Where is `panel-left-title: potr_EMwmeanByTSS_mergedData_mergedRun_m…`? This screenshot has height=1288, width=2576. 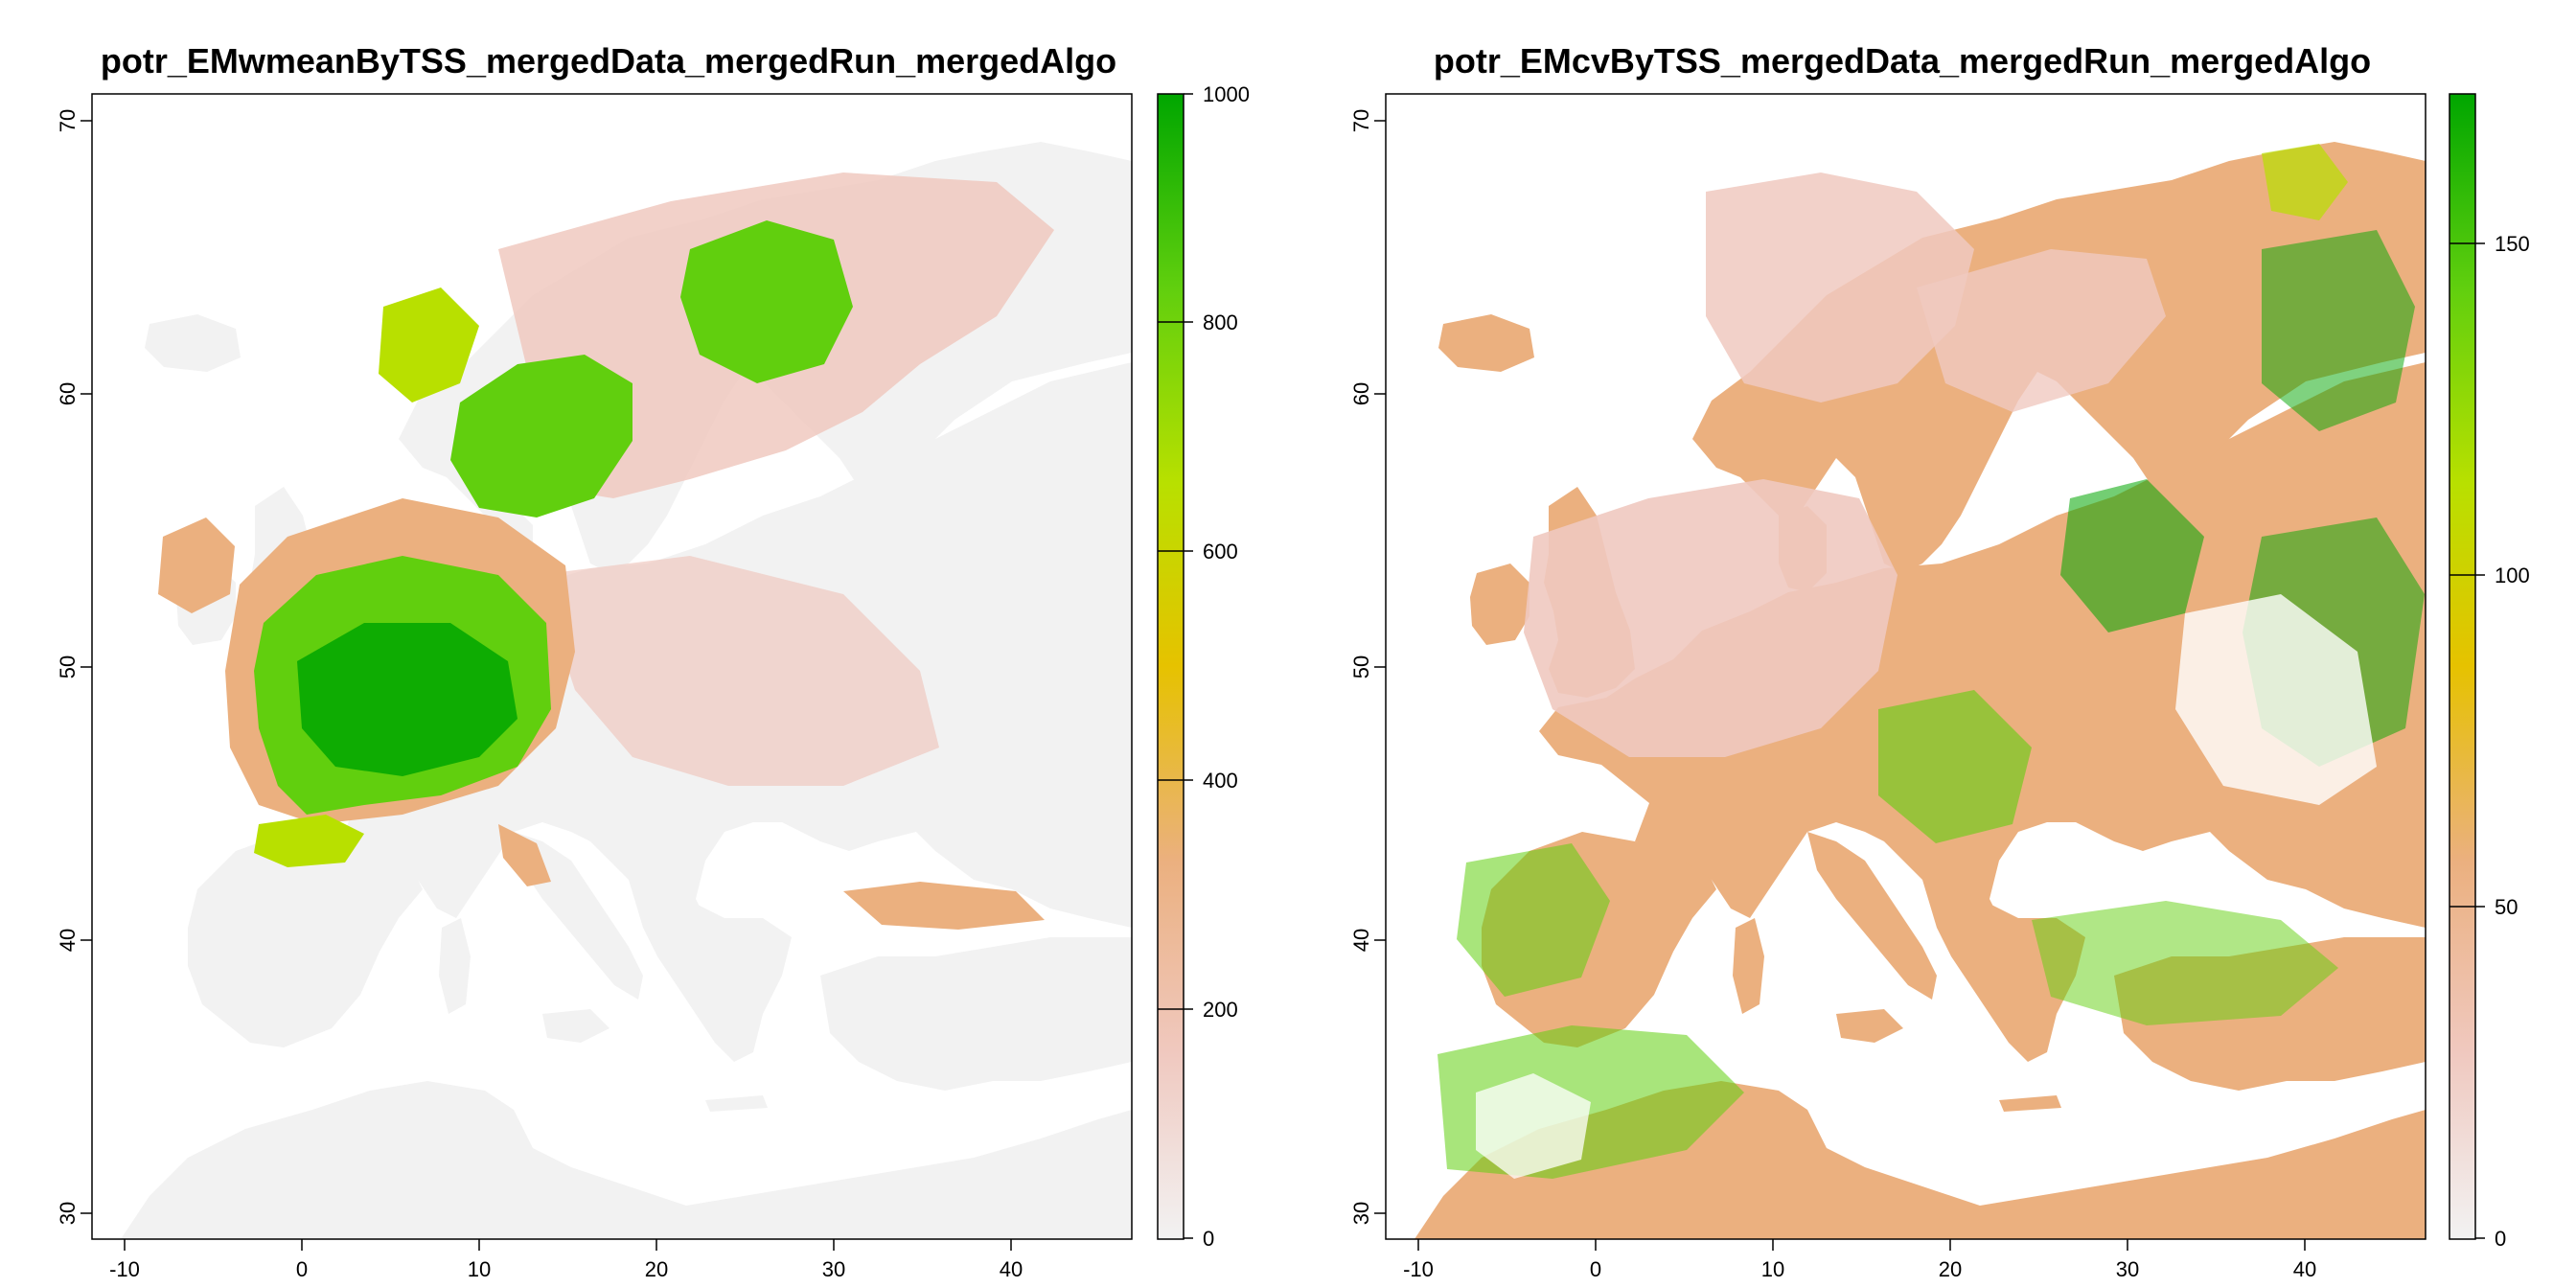
panel-left-title: potr_EMwmeanByTSS_mergedData_mergedRun_m… is located at coordinates (608, 60).